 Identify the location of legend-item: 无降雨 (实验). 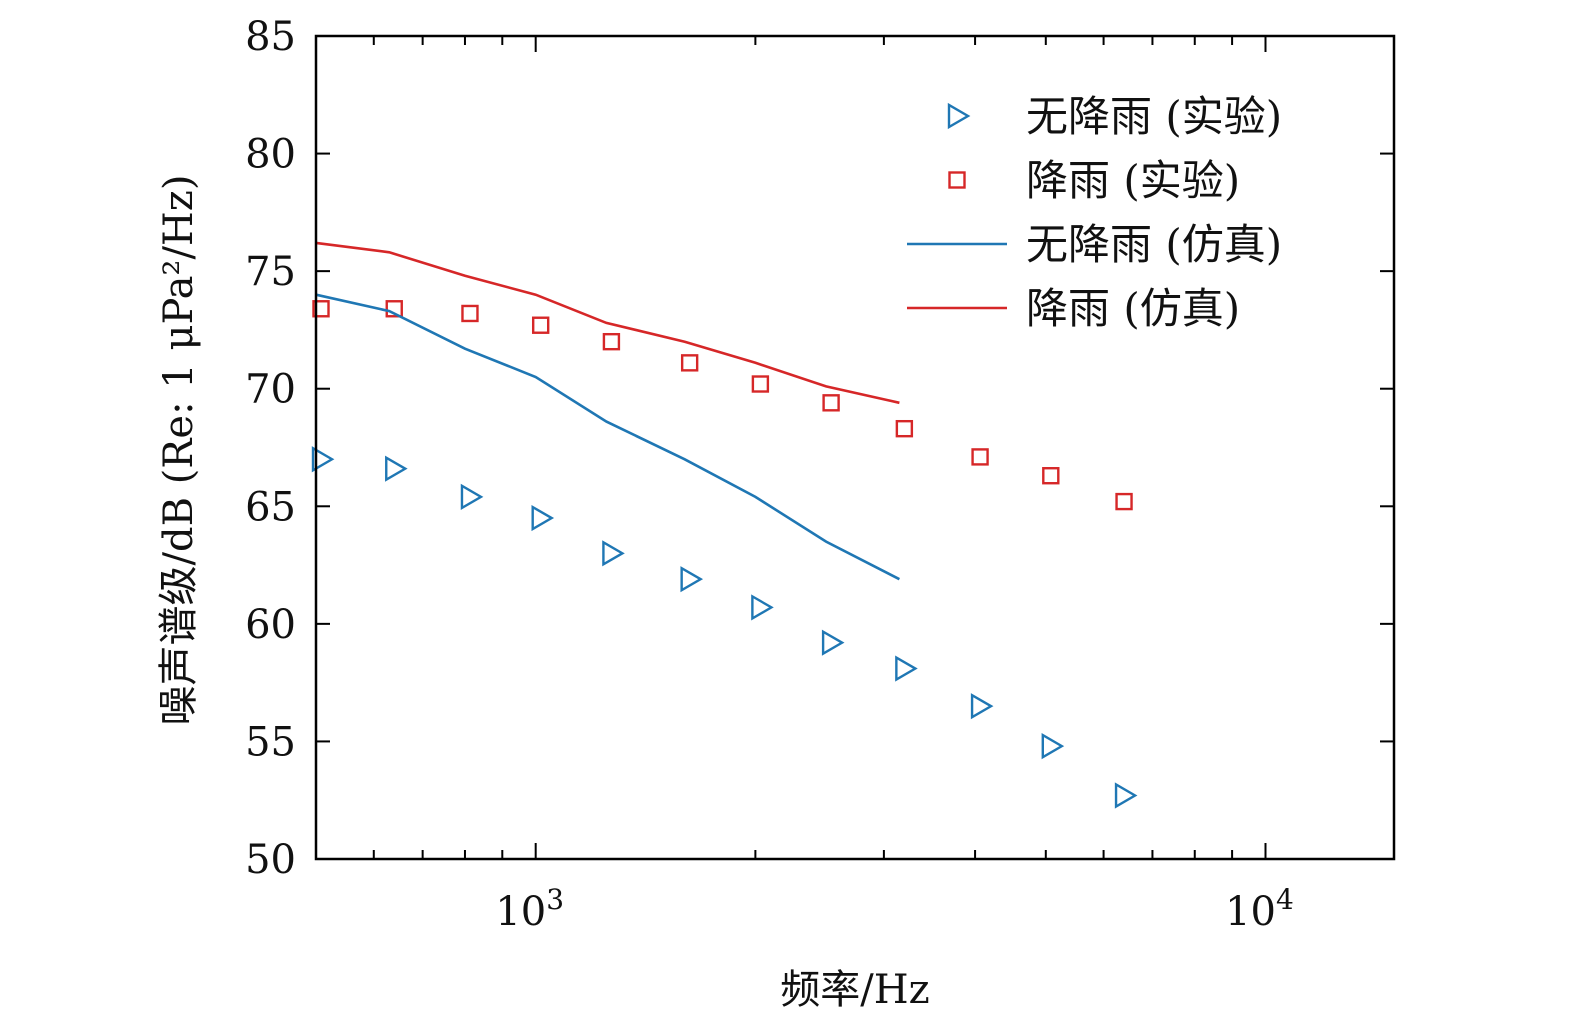
(1114, 116).